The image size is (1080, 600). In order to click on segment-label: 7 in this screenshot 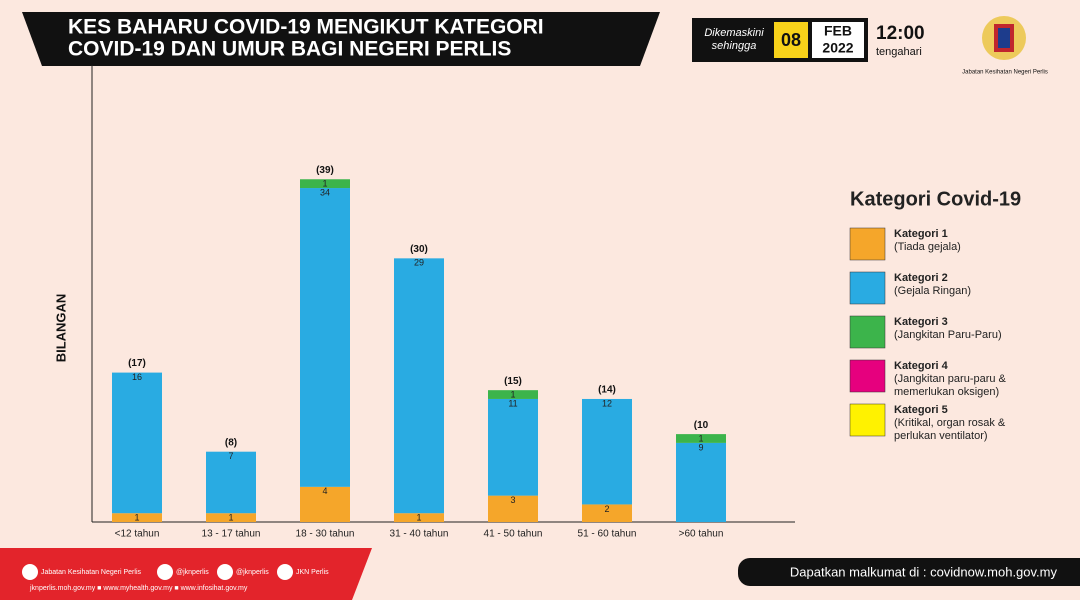, I will do `click(230, 456)`.